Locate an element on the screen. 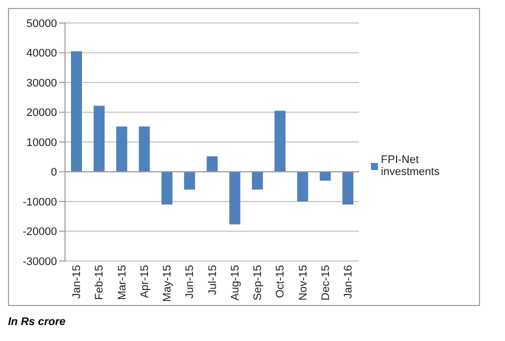 This screenshot has width=505, height=341. x-tick-label: Mar-15 is located at coordinates (122, 282).